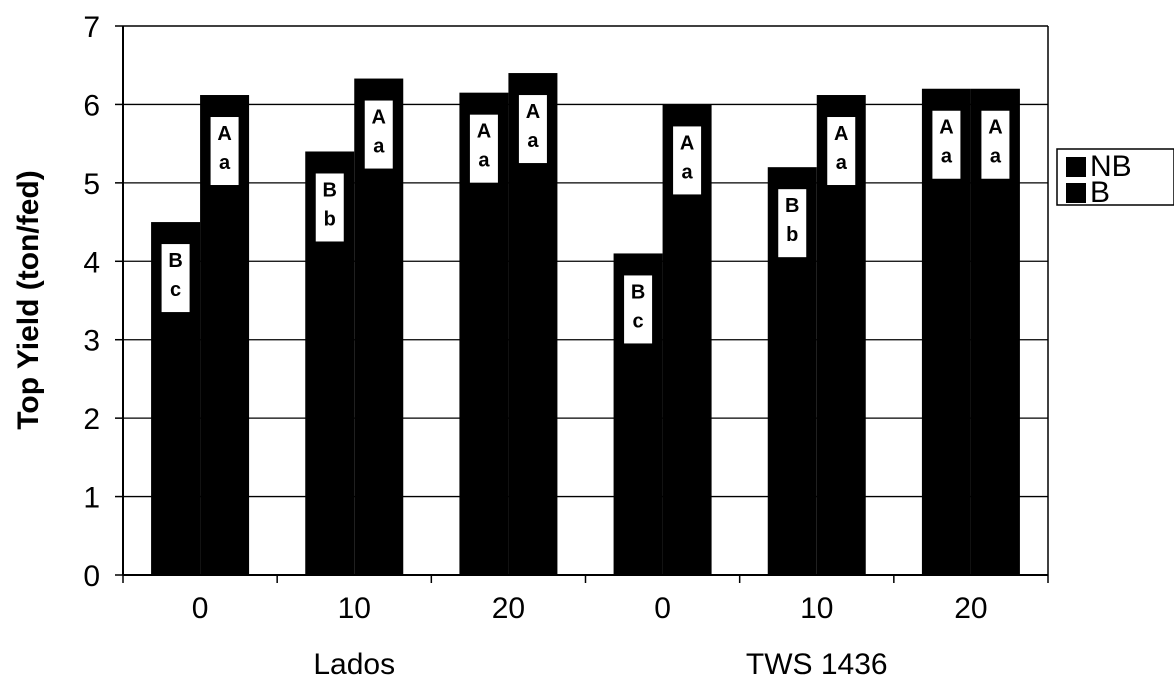  What do you see at coordinates (91, 262) in the screenshot?
I see `y-tick-label: 4` at bounding box center [91, 262].